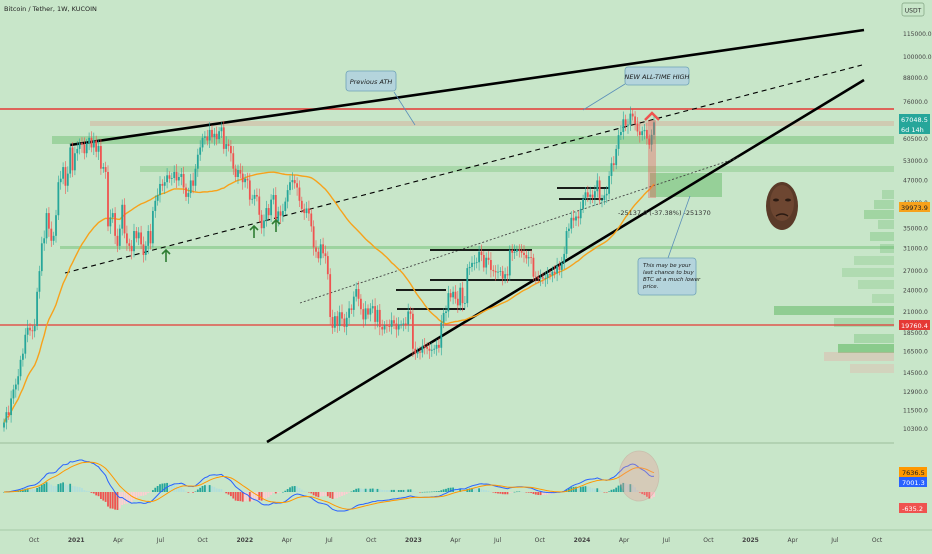 This screenshot has width=932, height=554. What do you see at coordinates (667, 276) in the screenshot?
I see `callout-note` at bounding box center [667, 276].